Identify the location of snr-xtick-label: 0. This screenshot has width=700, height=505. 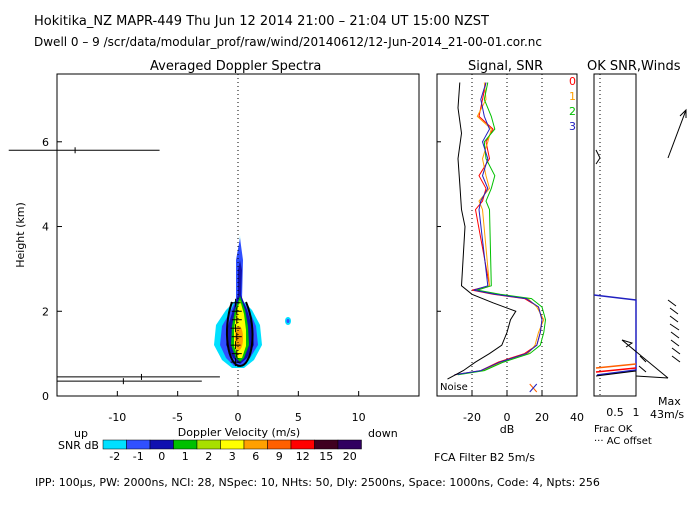
(507, 417).